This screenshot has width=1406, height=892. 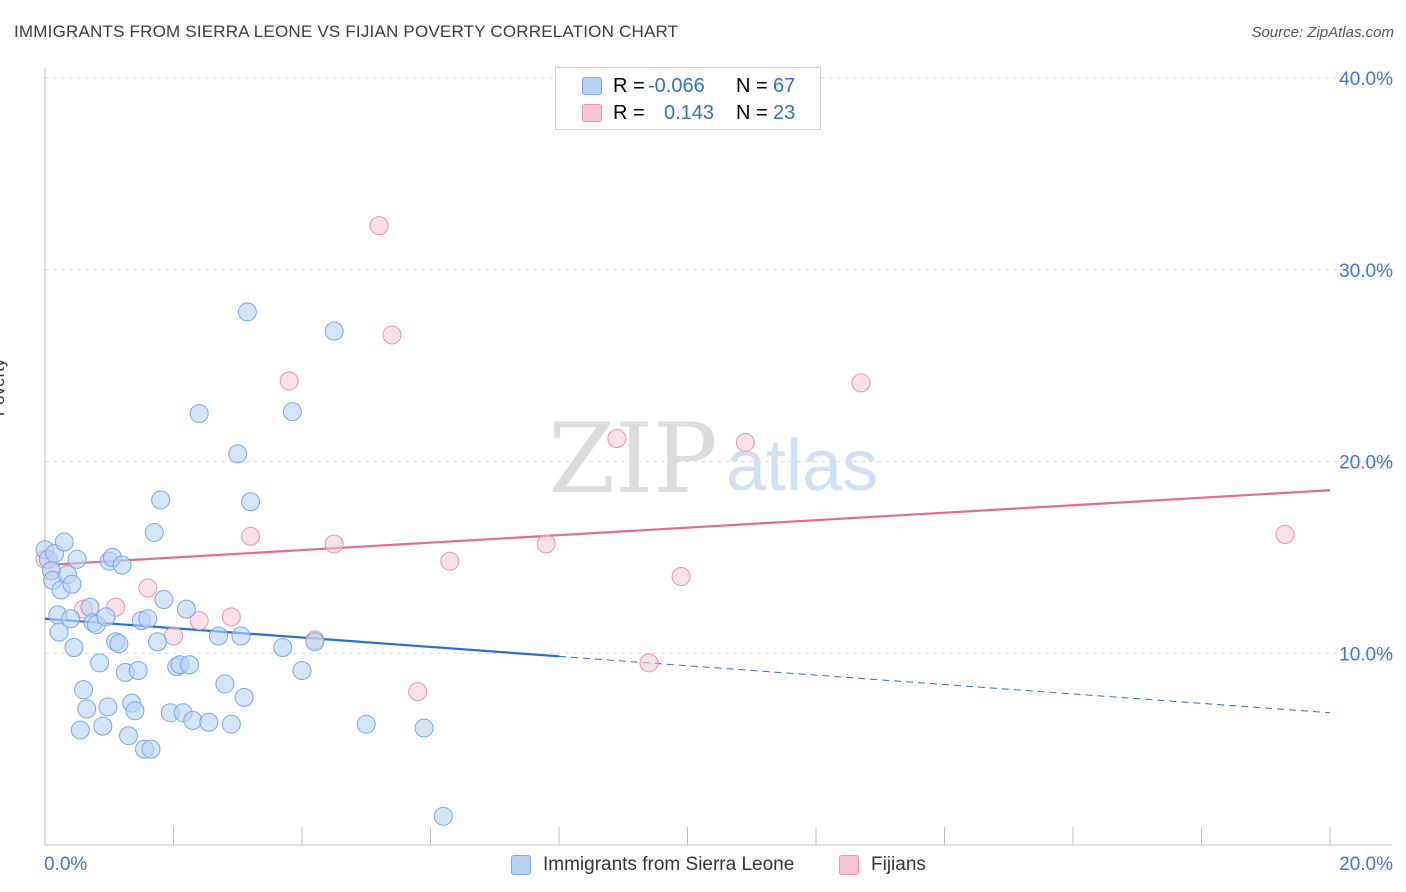 I want to click on legend-r-label-1: R =, so click(x=629, y=86).